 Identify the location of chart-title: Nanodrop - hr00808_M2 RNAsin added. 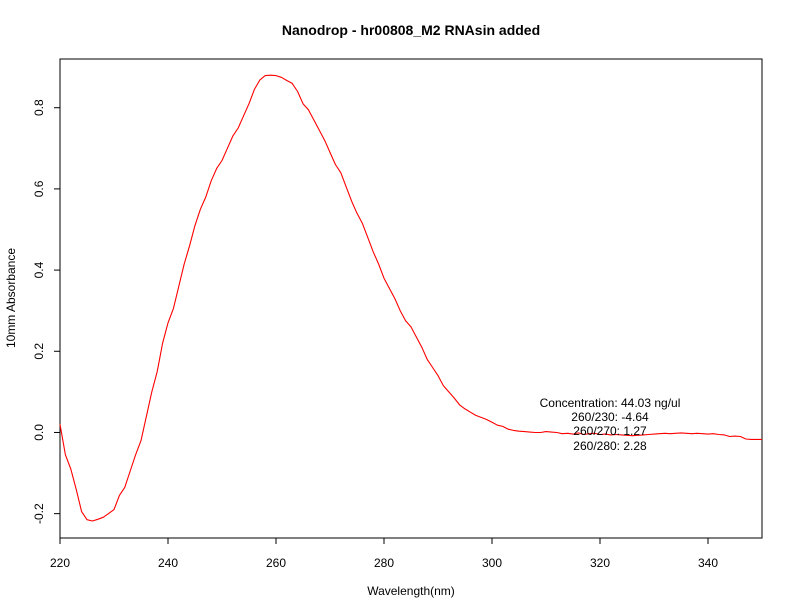
(411, 30).